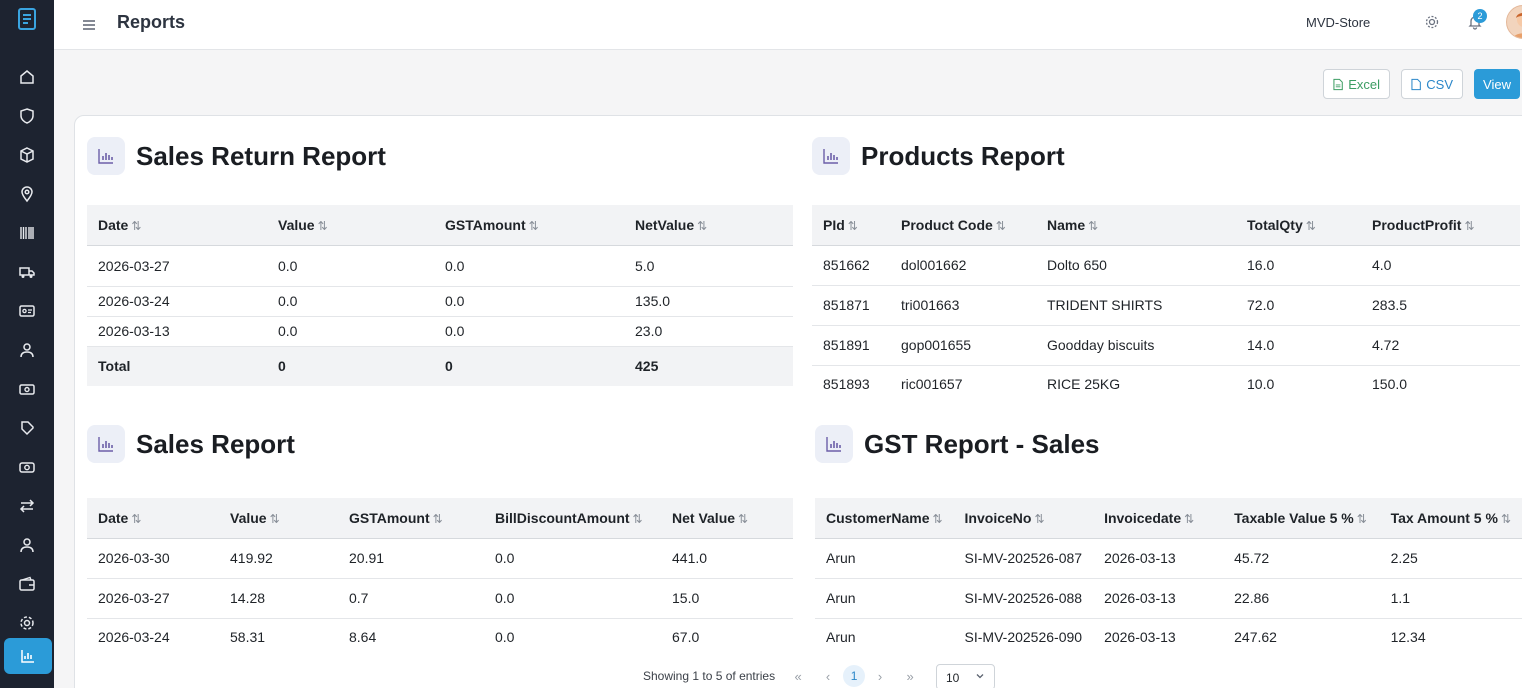  Describe the element at coordinates (798, 676) in the screenshot. I see `first-page-icon: «` at that location.